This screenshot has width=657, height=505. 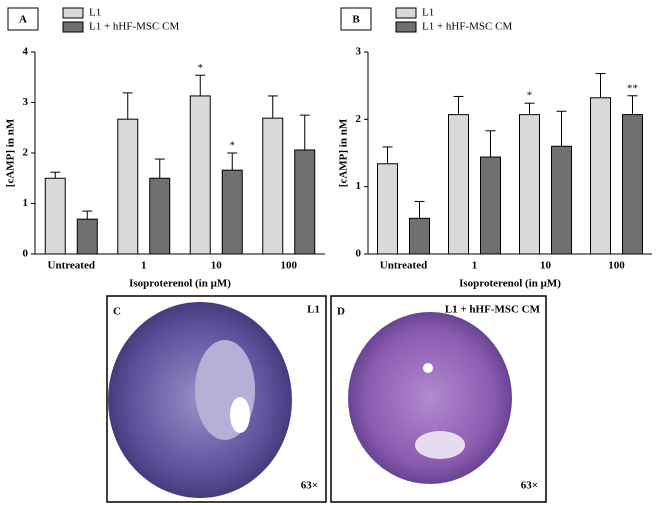 I want to click on image-label: L1 + hHF-MSC CM, so click(x=493, y=310).